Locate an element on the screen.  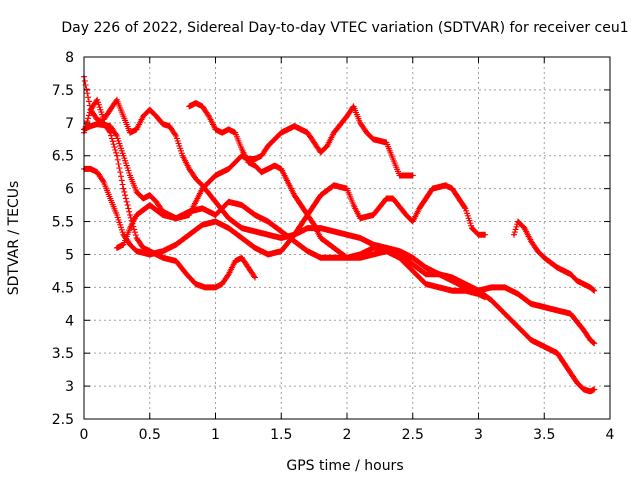
y-axis-label: SDTVAR / TECUs is located at coordinates (14, 238).